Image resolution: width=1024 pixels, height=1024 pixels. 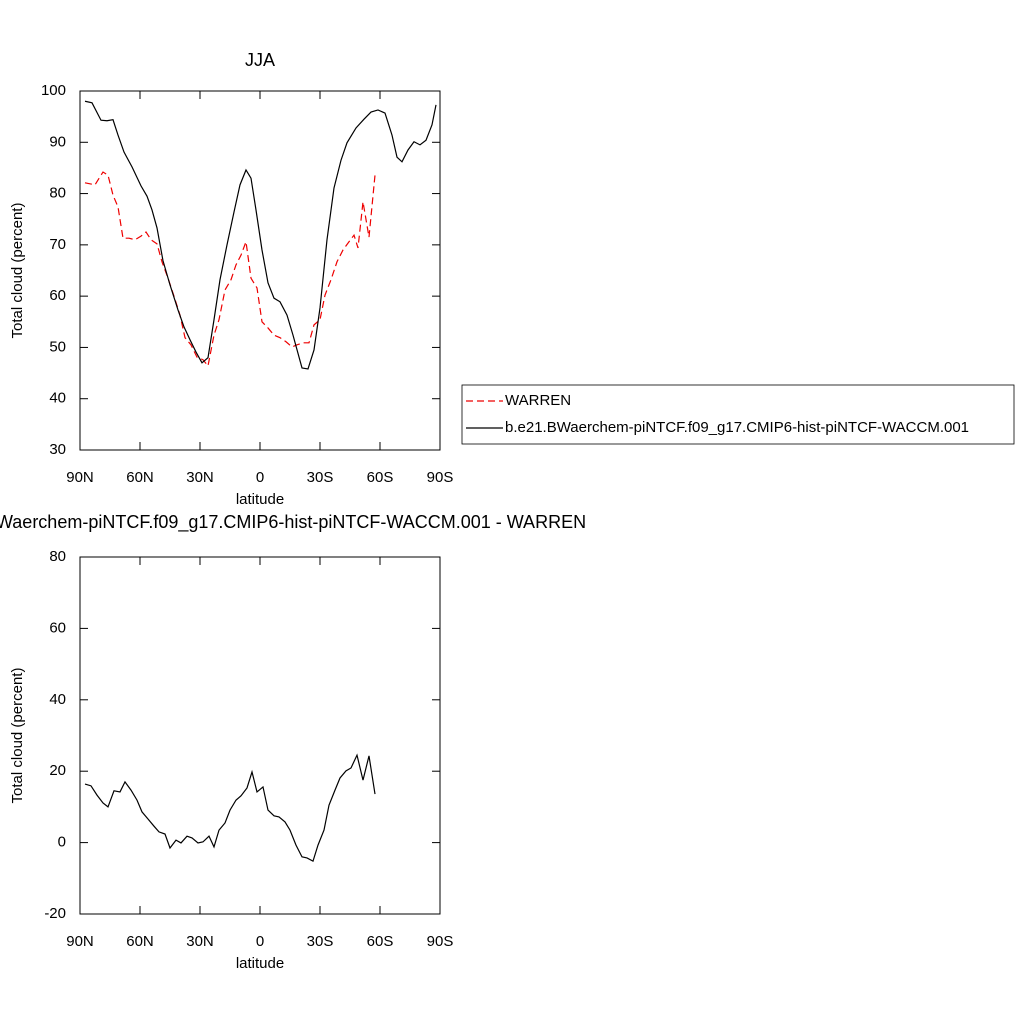 What do you see at coordinates (57, 141) in the screenshot?
I see `y-tick-label: 90` at bounding box center [57, 141].